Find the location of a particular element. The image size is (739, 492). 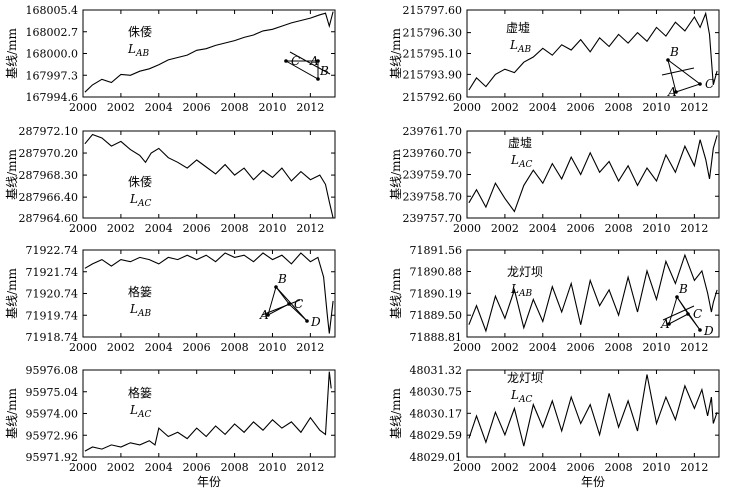

y-tick-label: 215792.60 is located at coordinates (433, 97).